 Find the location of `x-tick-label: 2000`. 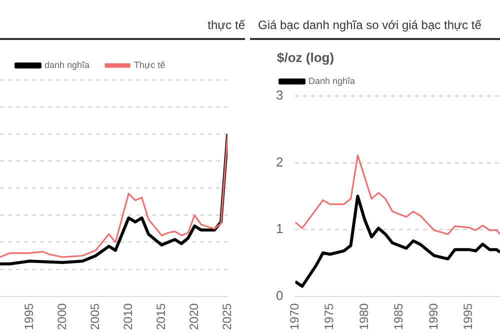

x-tick-label: 2000 is located at coordinates (61, 316).